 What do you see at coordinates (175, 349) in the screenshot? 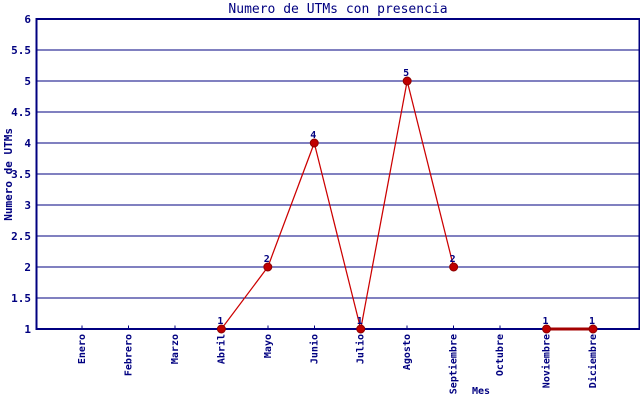
I see `x-tick-label: Marzo` at bounding box center [175, 349].